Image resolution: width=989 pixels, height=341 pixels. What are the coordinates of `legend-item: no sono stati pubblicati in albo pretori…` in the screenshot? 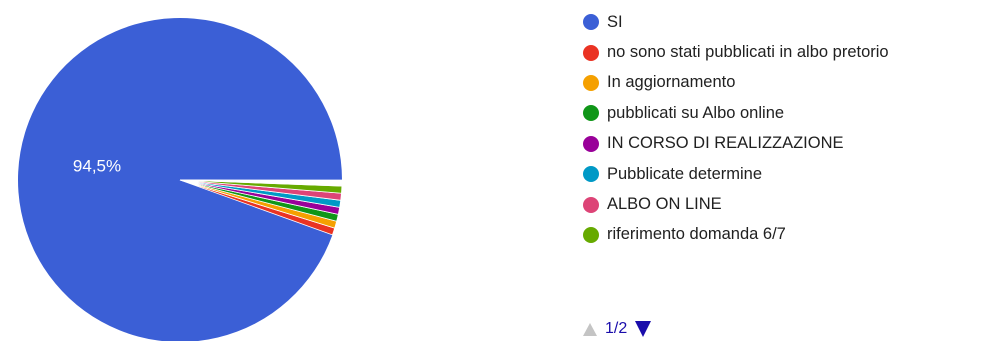 It's located at (736, 52).